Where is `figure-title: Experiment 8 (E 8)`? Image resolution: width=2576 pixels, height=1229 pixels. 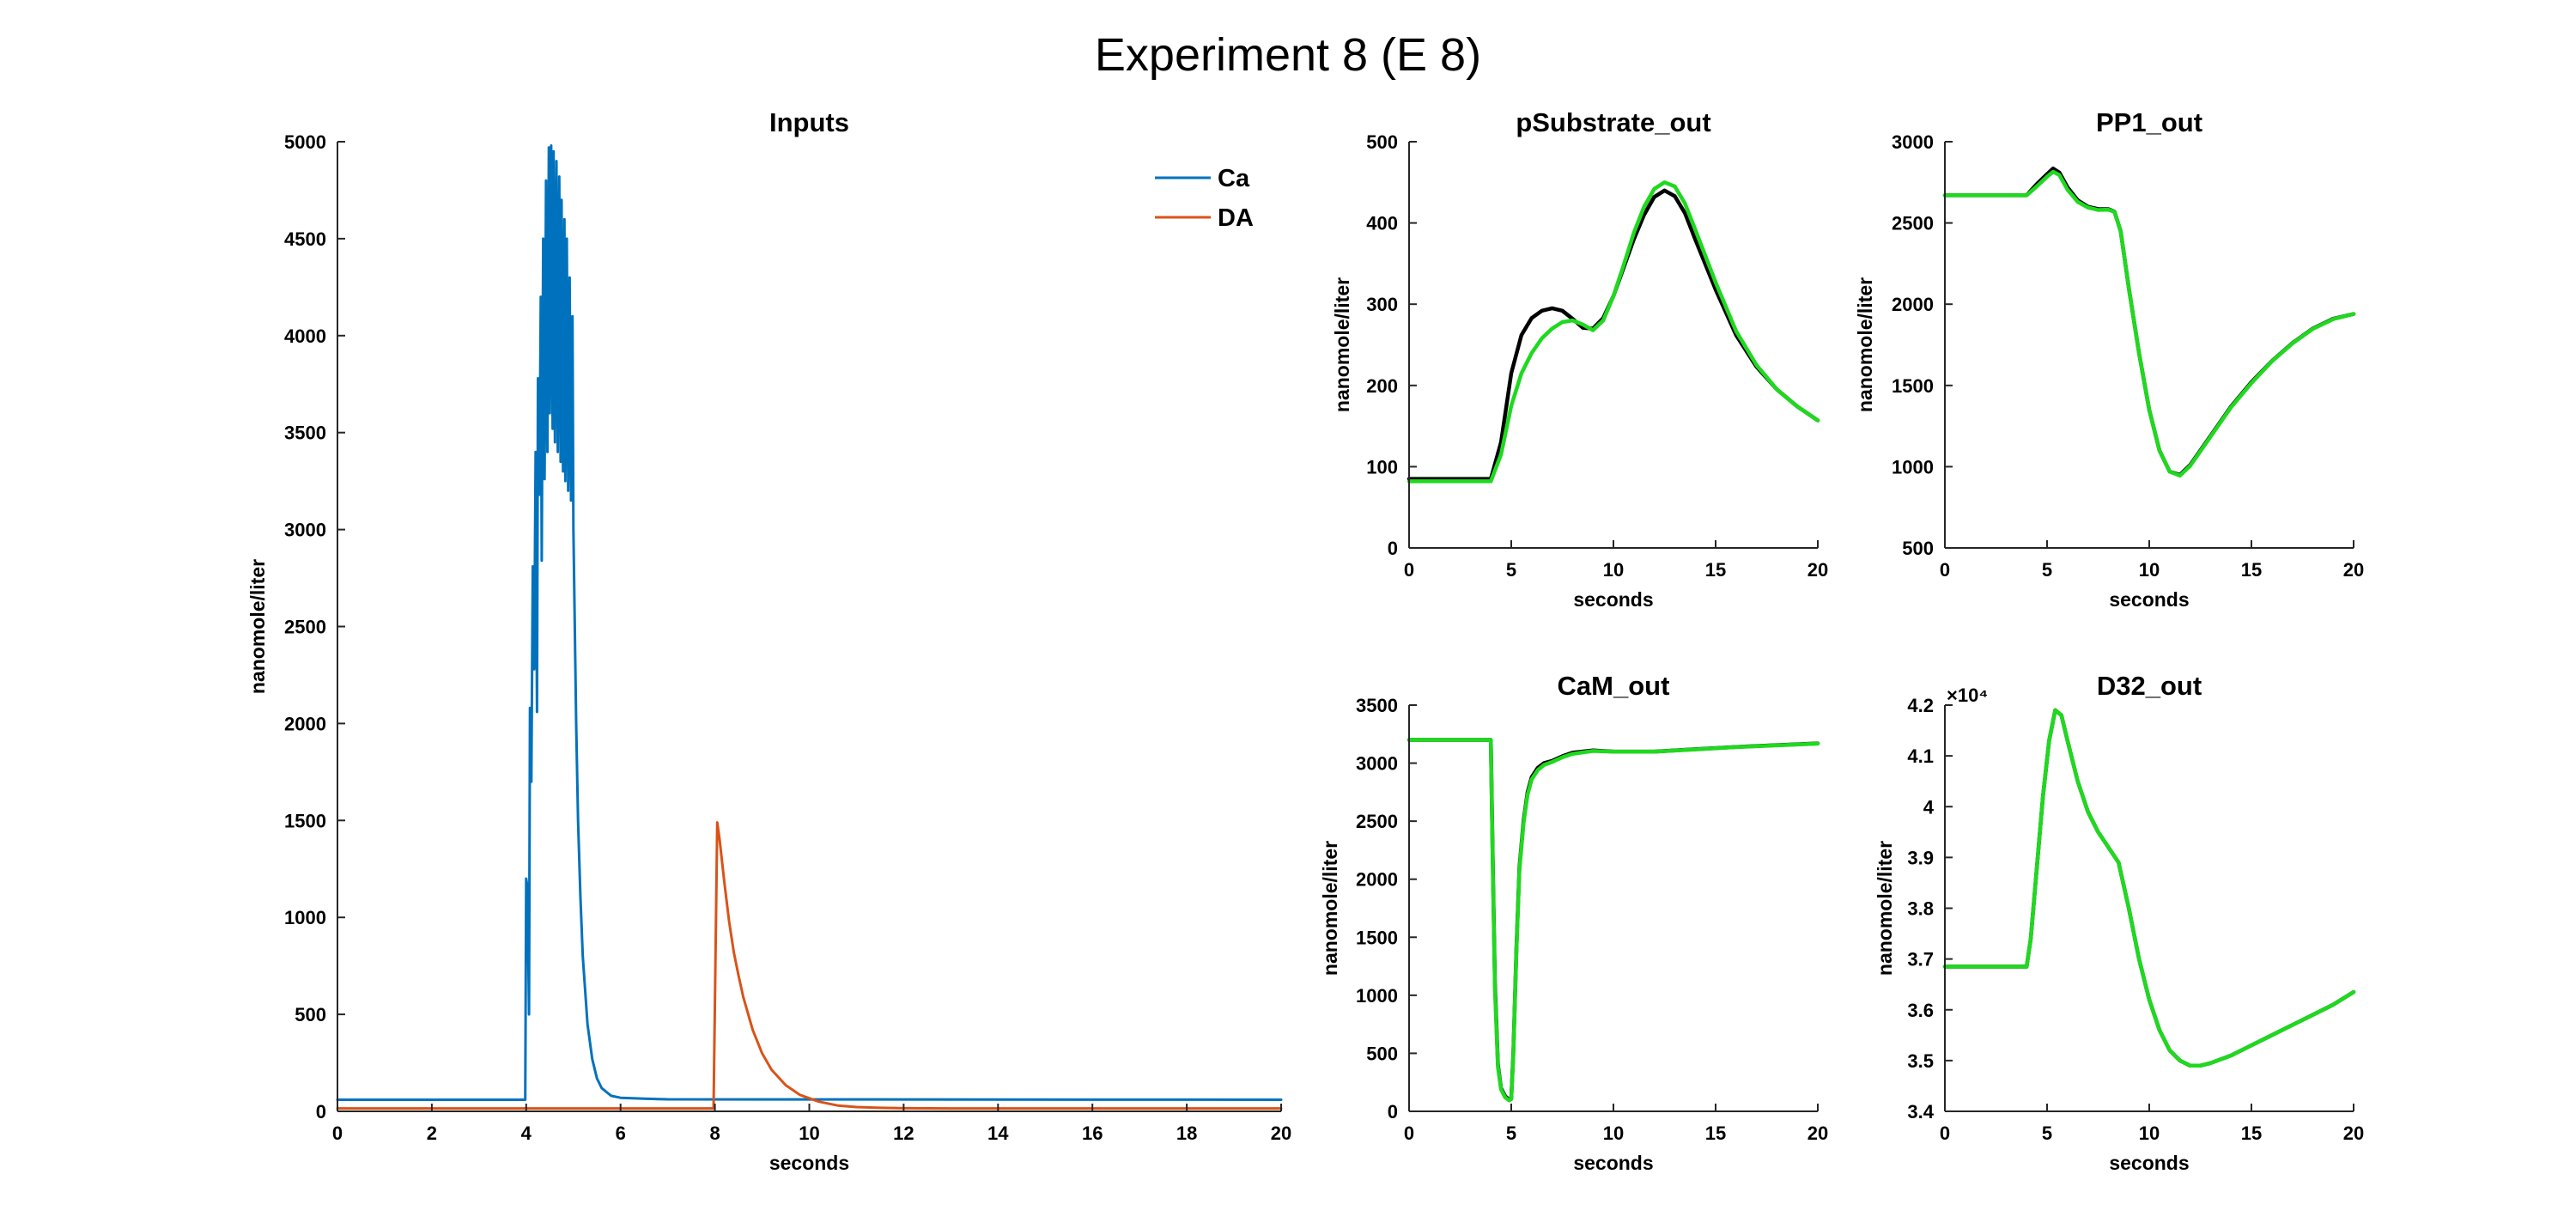 figure-title: Experiment 8 (E 8) is located at coordinates (1288, 55).